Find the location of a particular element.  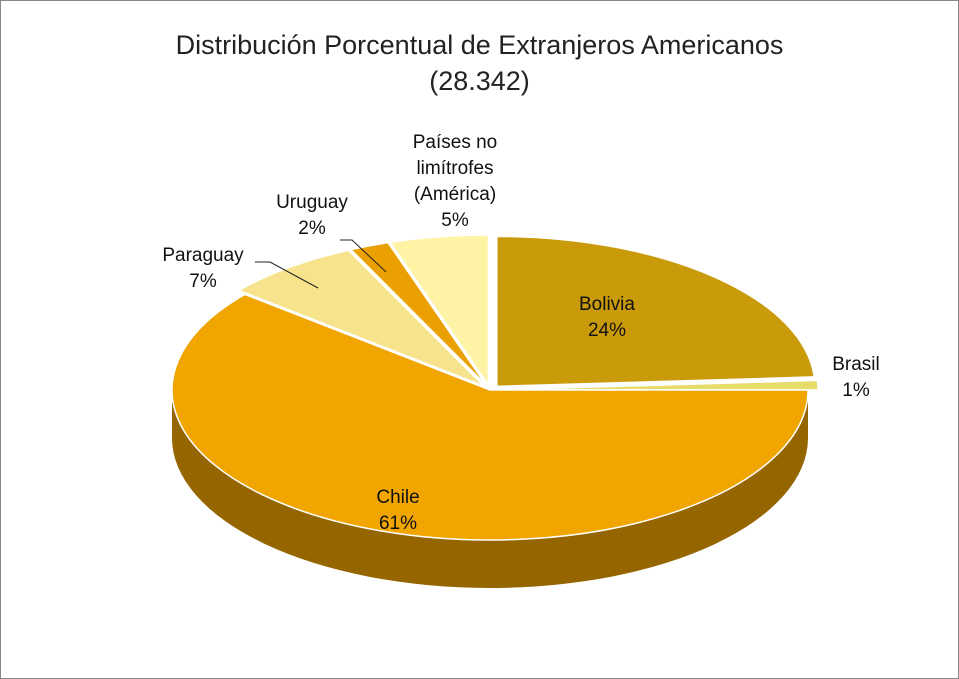

category-label: Brasil is located at coordinates (856, 364).